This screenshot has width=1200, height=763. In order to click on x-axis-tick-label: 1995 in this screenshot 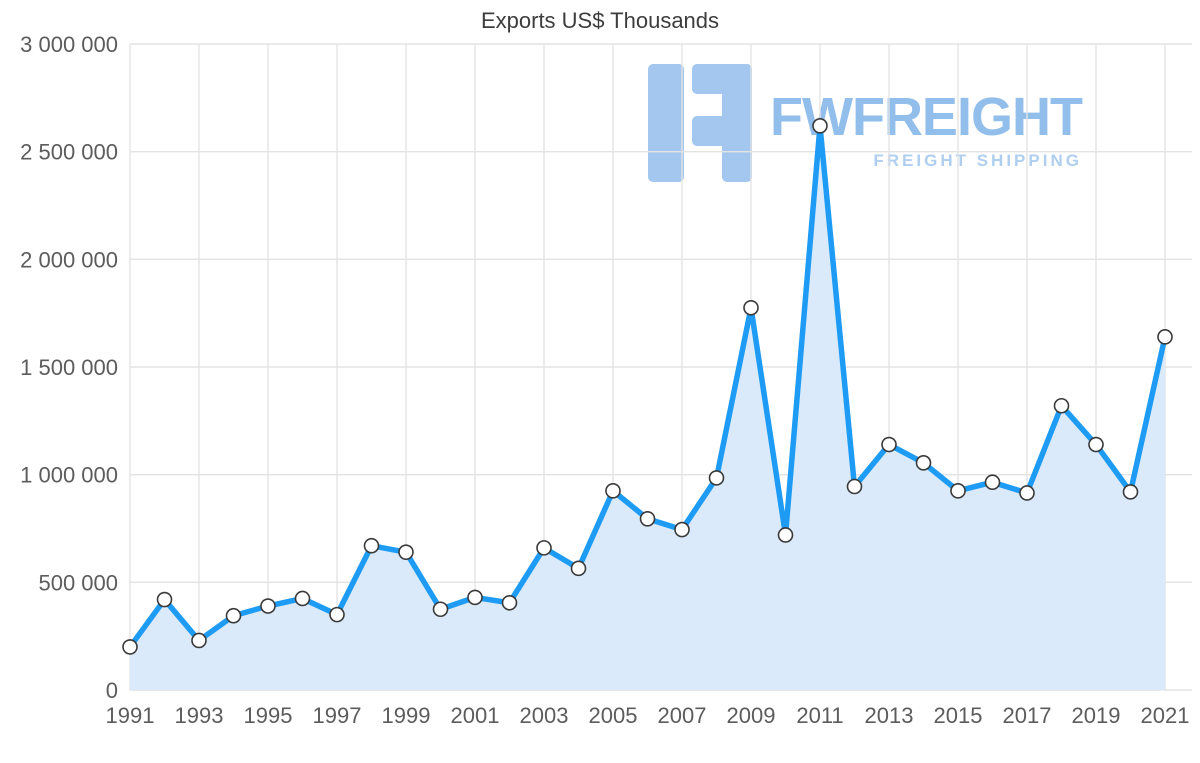, I will do `click(268, 715)`.